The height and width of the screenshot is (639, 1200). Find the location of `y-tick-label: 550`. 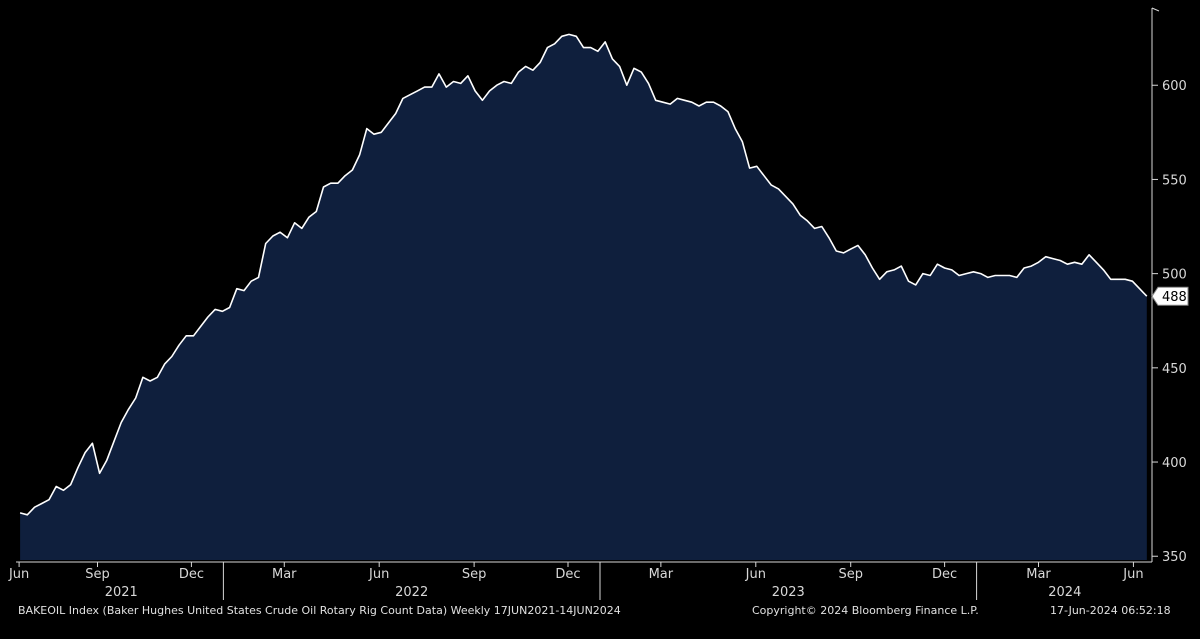

y-tick-label: 550 is located at coordinates (1174, 180).